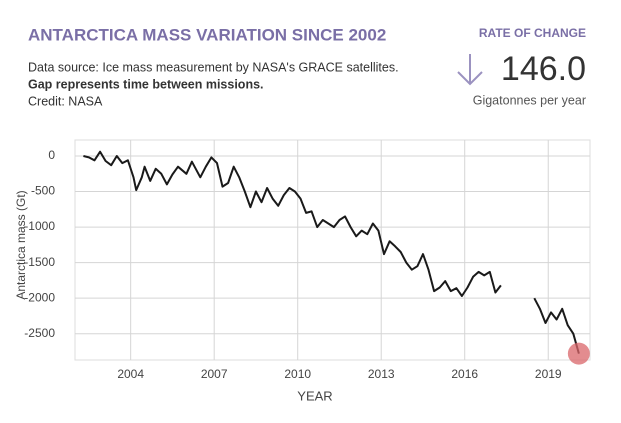  What do you see at coordinates (39, 297) in the screenshot?
I see `y-tick-label: -2000` at bounding box center [39, 297].